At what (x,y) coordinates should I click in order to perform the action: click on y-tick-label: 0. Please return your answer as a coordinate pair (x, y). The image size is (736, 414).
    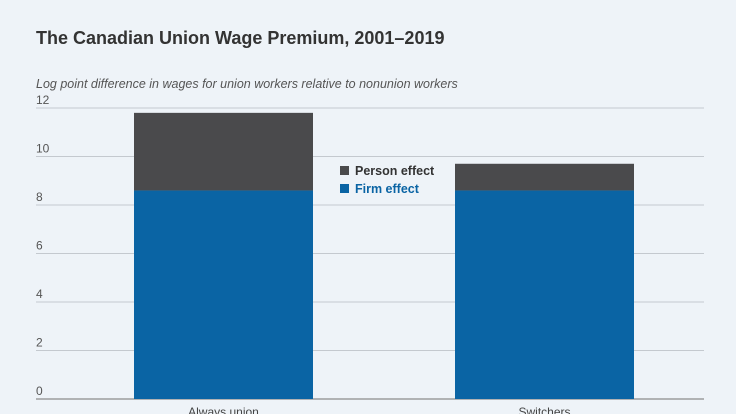
    Looking at the image, I should click on (39, 391).